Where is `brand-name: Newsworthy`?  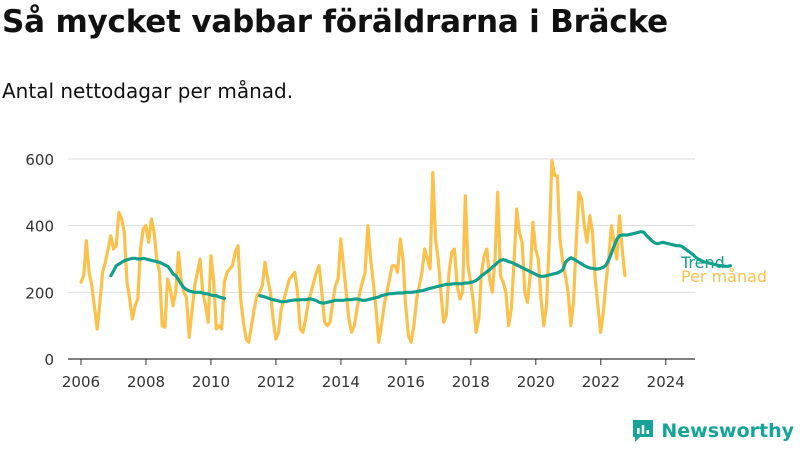
brand-name: Newsworthy is located at coordinates (727, 431).